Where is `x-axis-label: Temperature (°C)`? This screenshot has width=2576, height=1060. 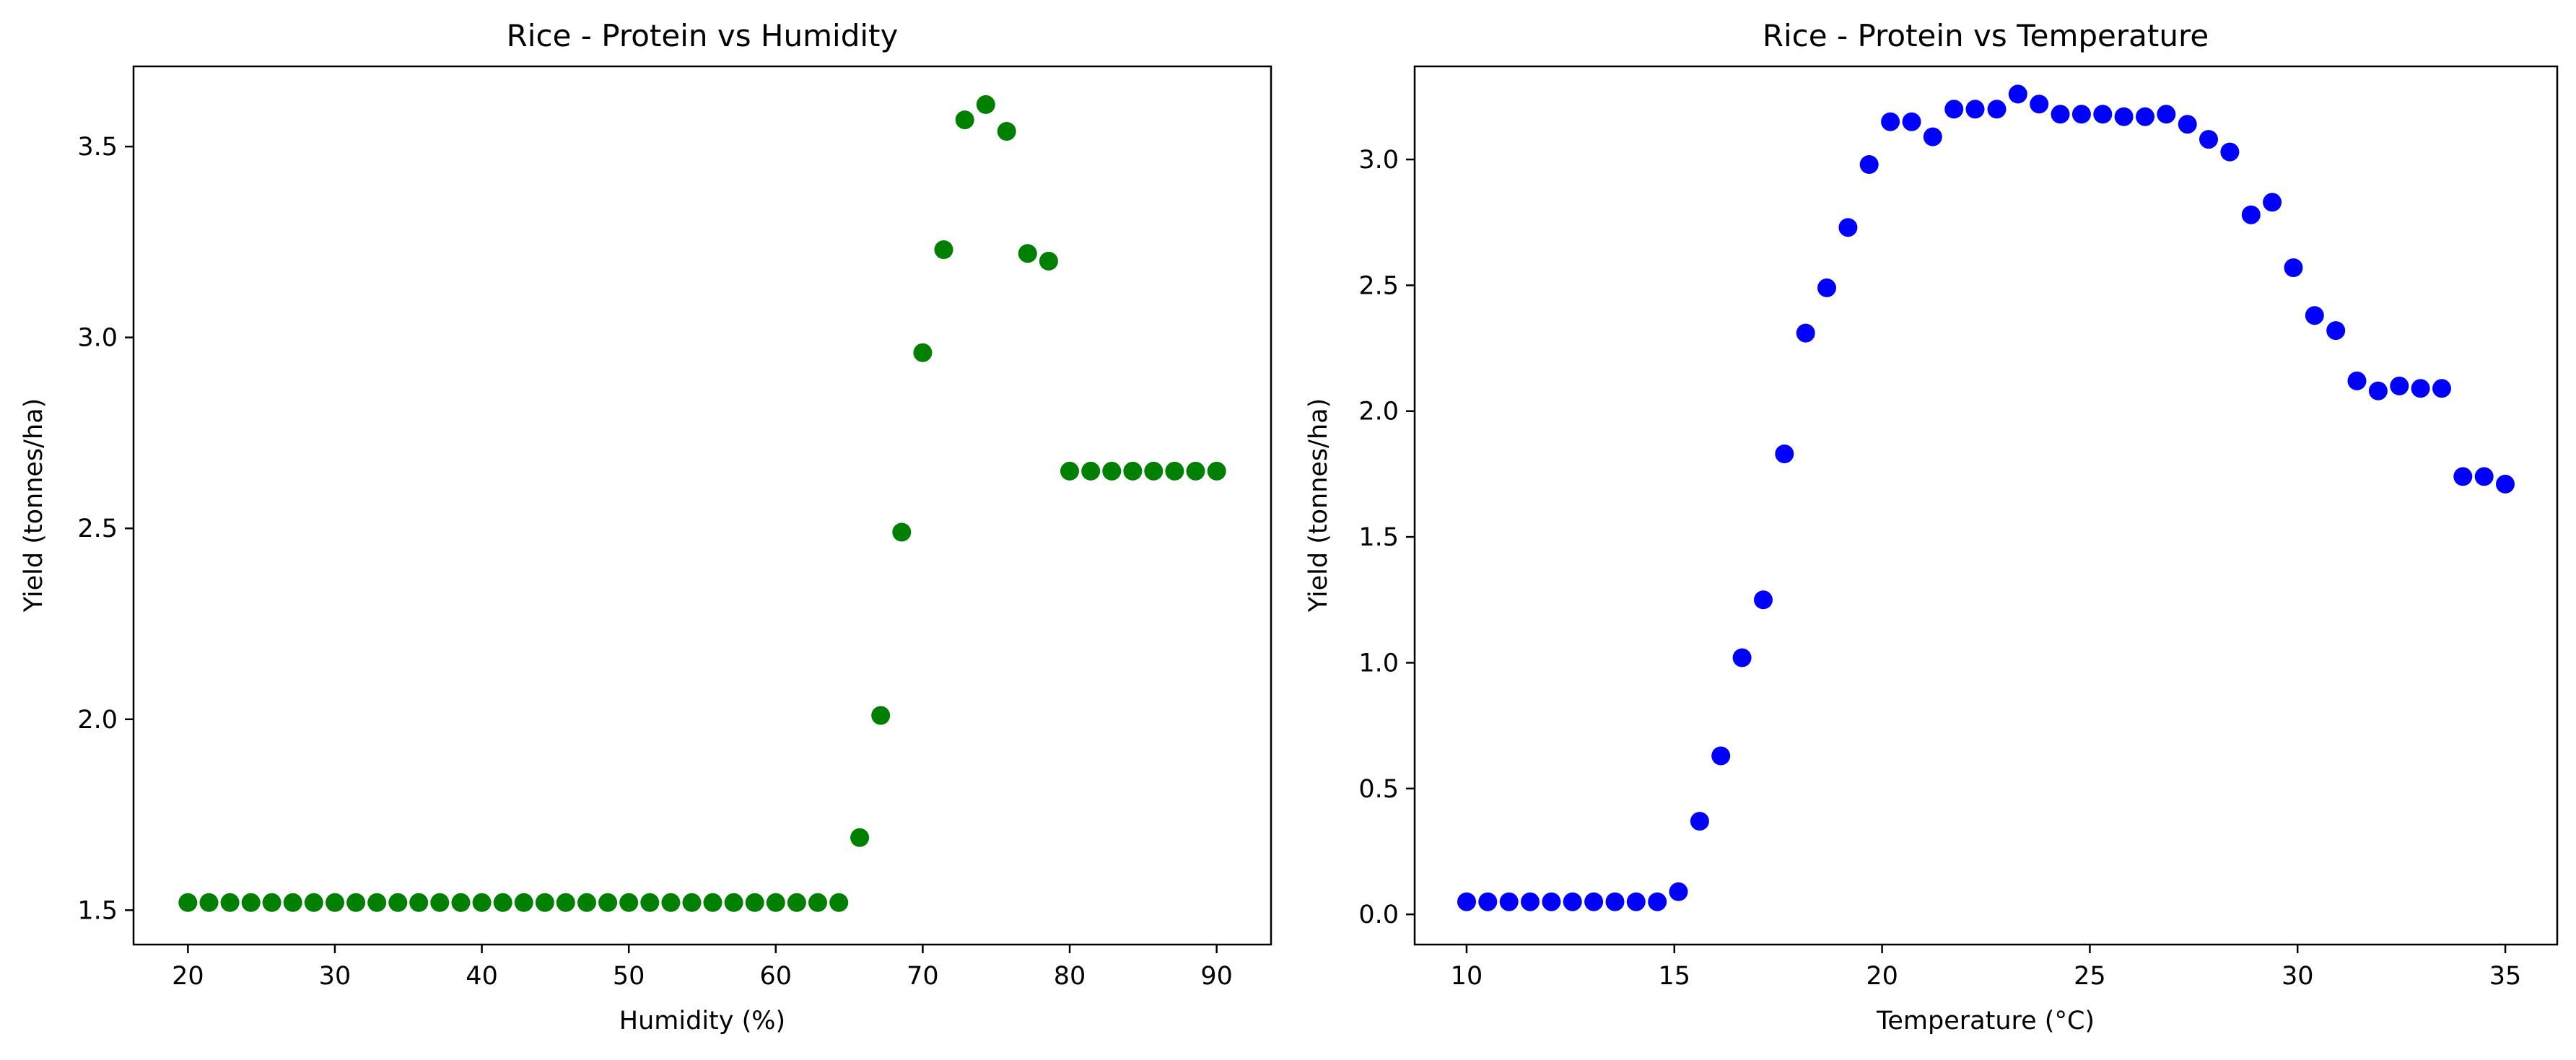 x-axis-label: Temperature (°C) is located at coordinates (1985, 1021).